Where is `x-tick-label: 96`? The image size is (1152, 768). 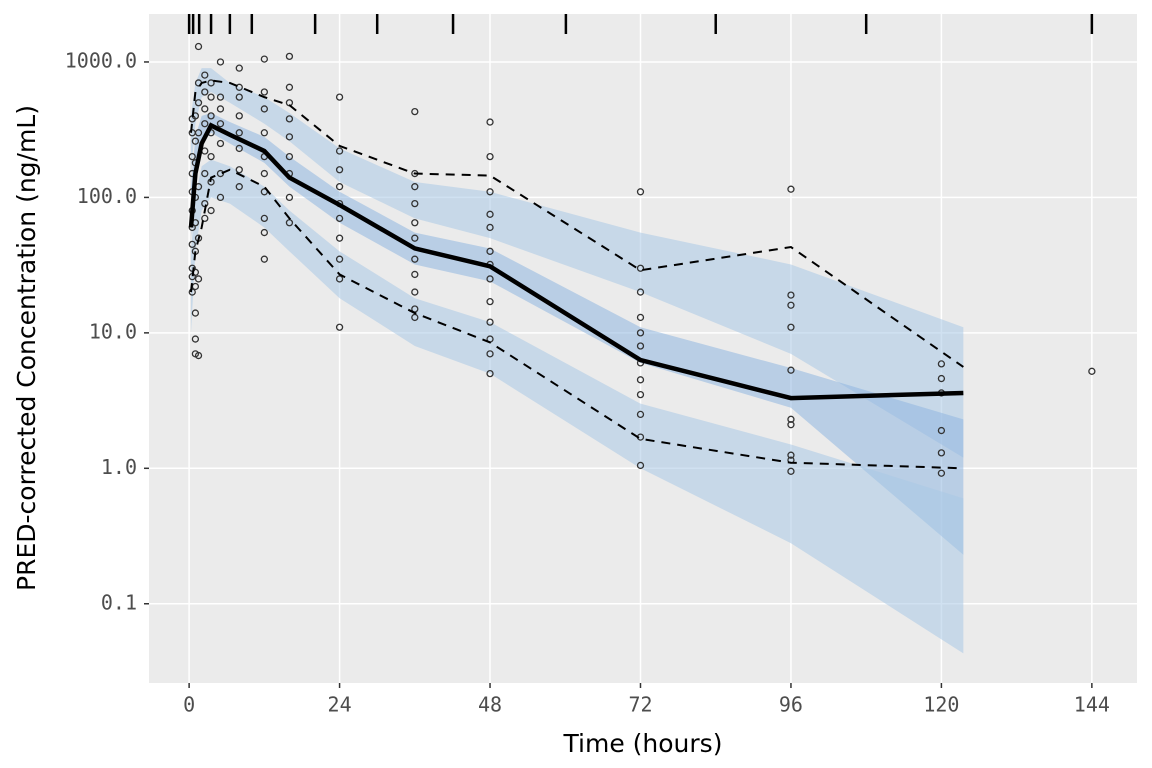
x-tick-label: 96 is located at coordinates (791, 705).